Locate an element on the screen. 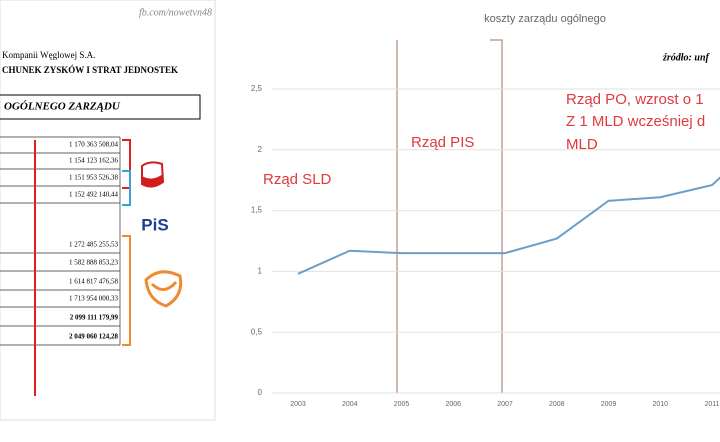 This screenshot has height=442, width=720. section-box is located at coordinates (100, 107).